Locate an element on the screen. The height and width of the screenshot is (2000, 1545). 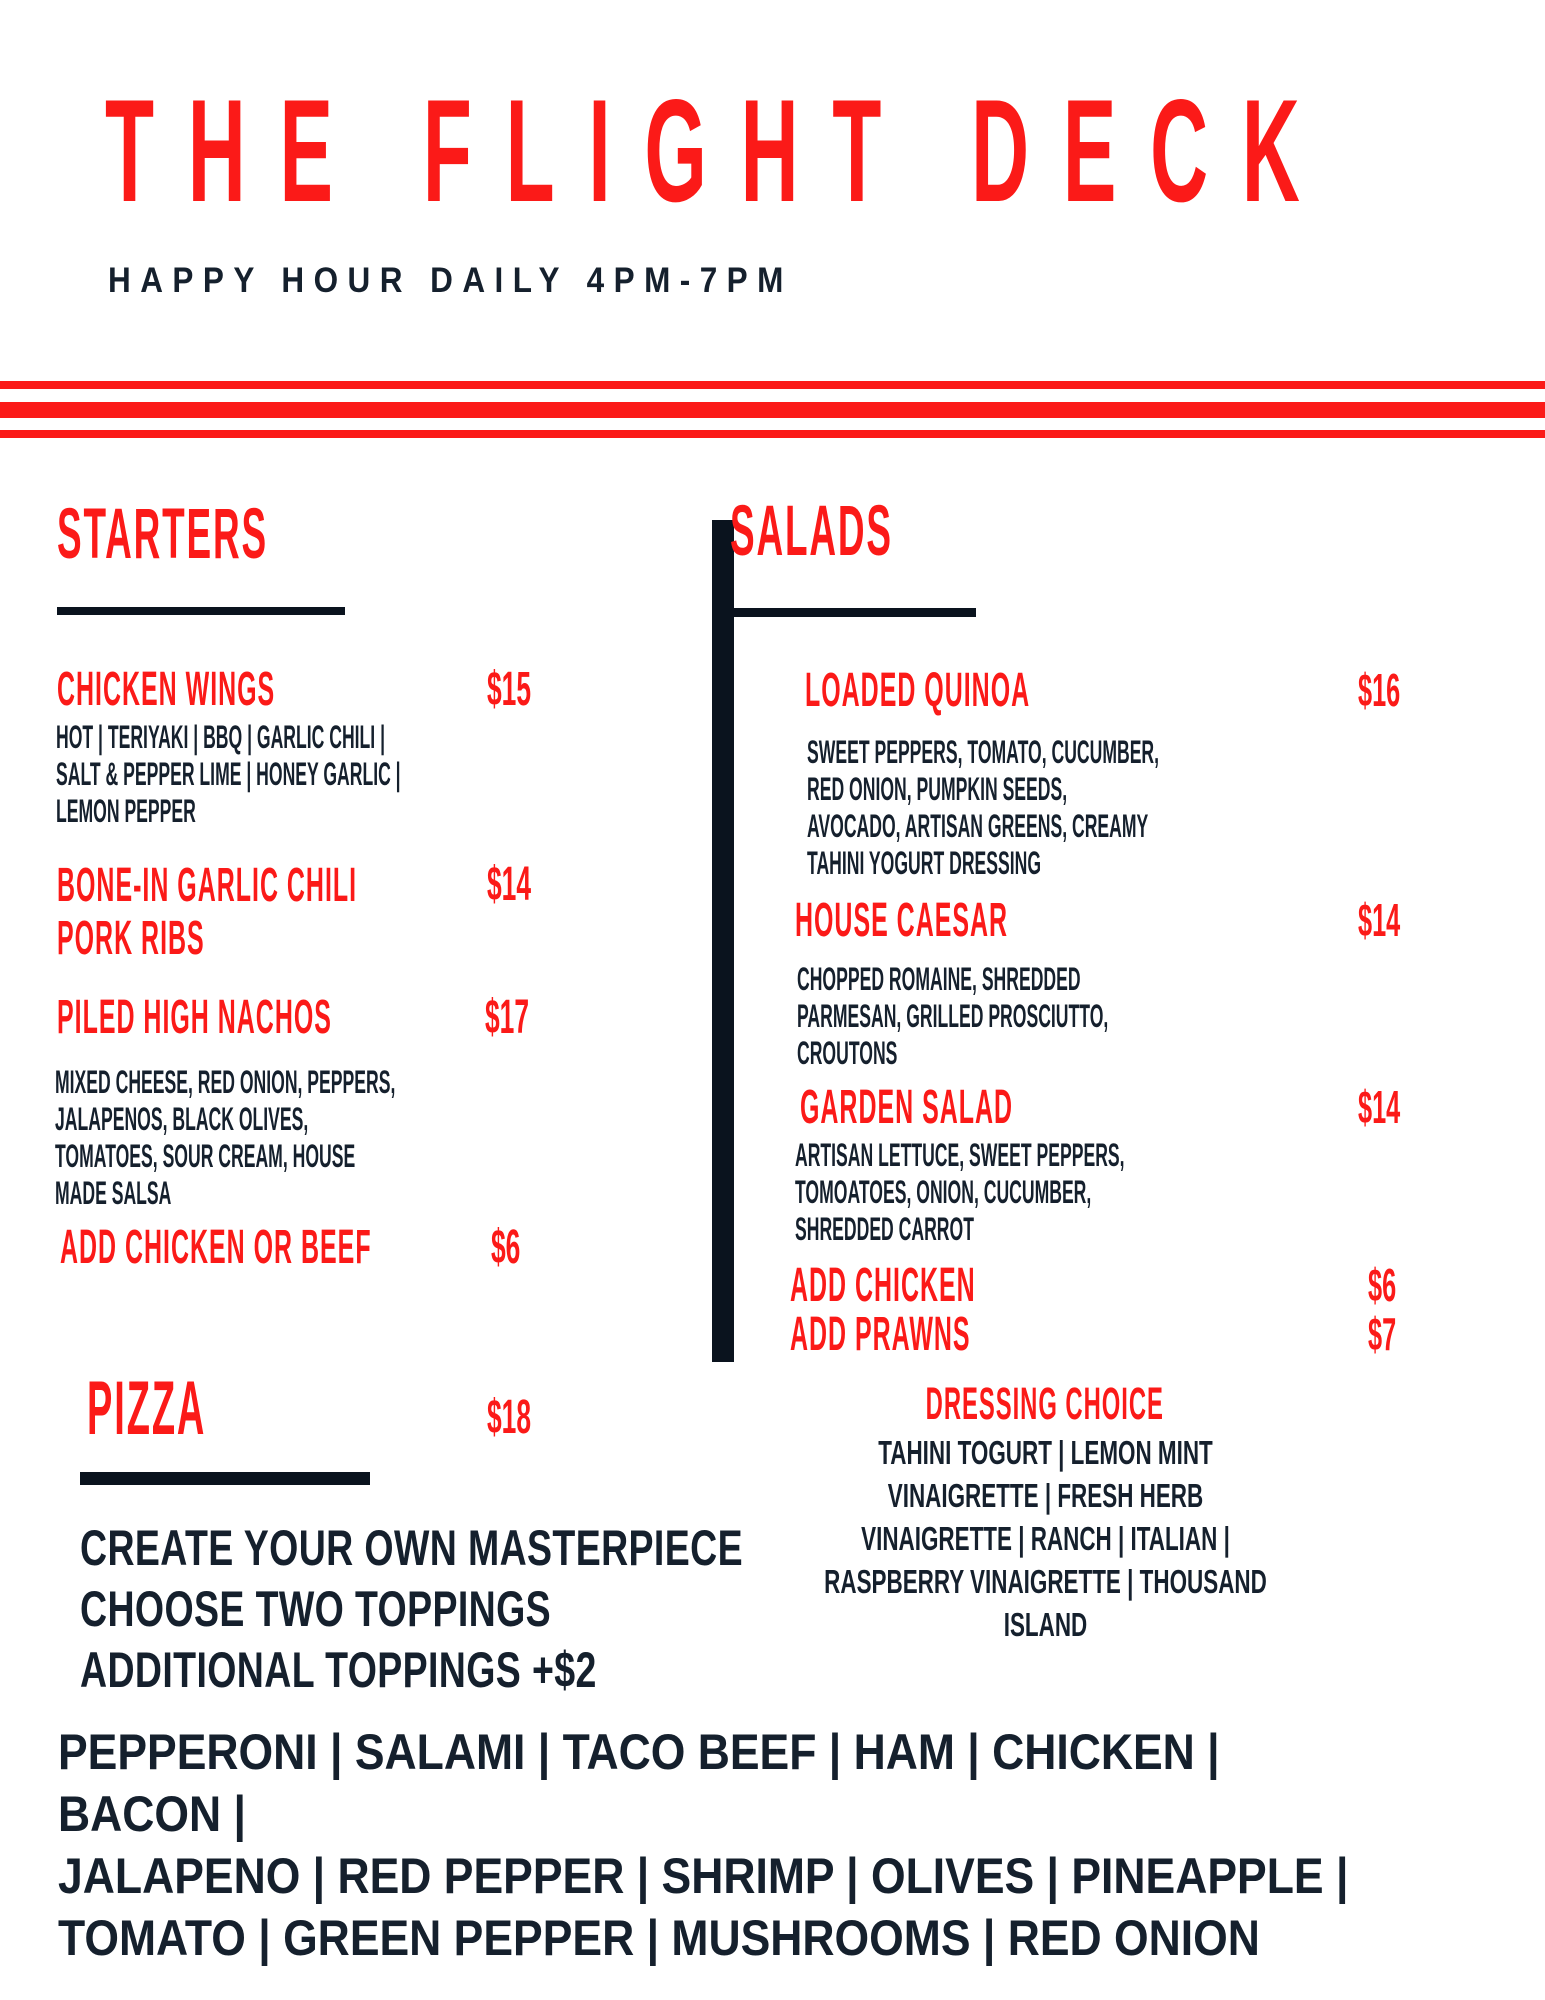
item-name-garden-salad: GARDEN SALAD is located at coordinates (1005, 1108).